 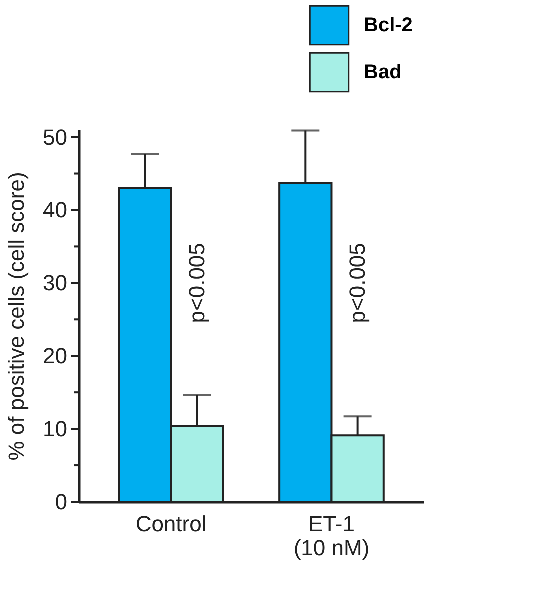 What do you see at coordinates (388, 25) in the screenshot?
I see `legend-label: Bcl-2` at bounding box center [388, 25].